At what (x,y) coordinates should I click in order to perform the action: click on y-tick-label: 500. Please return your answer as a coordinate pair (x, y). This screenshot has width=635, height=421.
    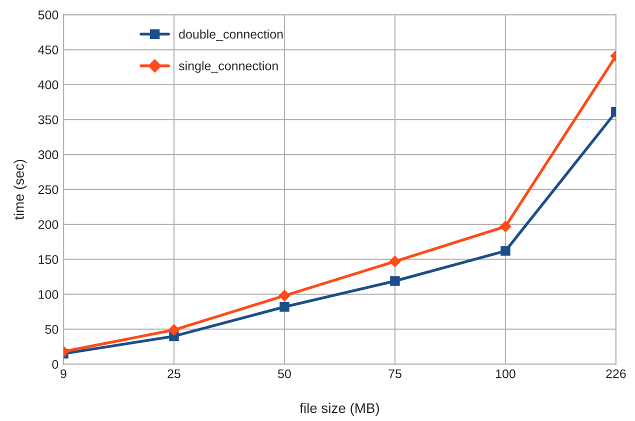
    Looking at the image, I should click on (48, 15).